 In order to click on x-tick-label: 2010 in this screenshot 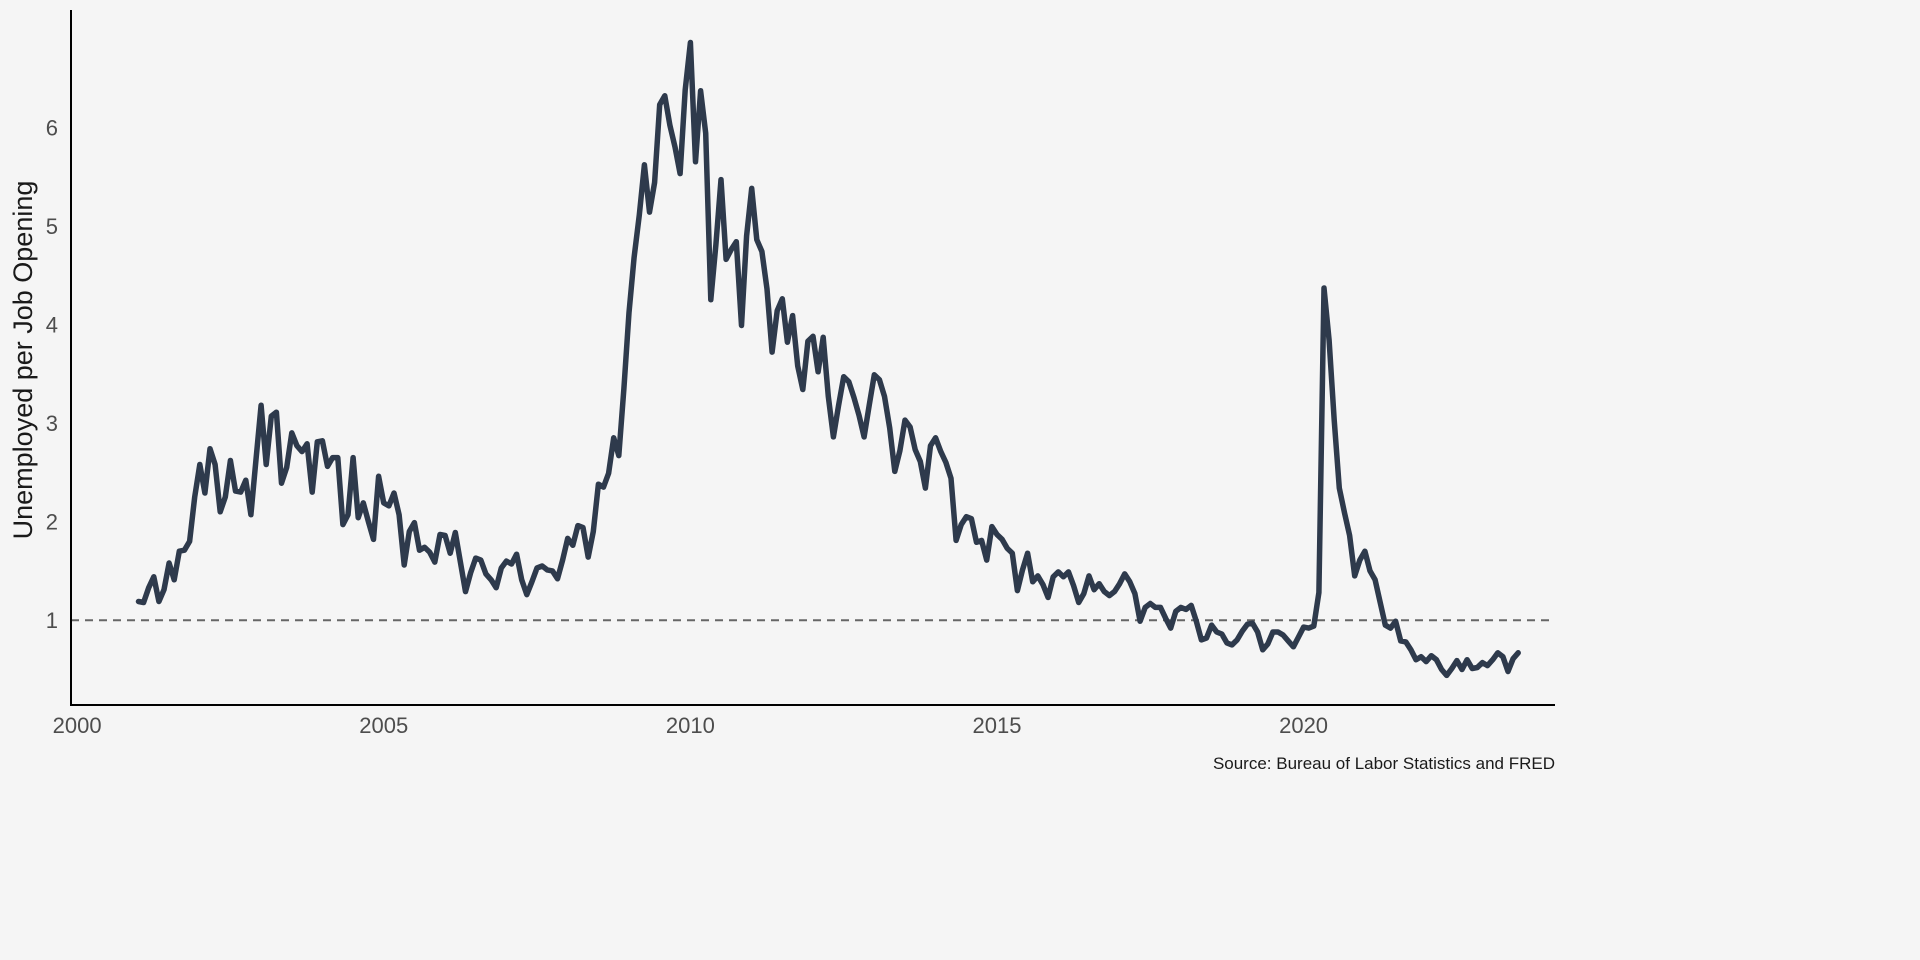, I will do `click(690, 725)`.